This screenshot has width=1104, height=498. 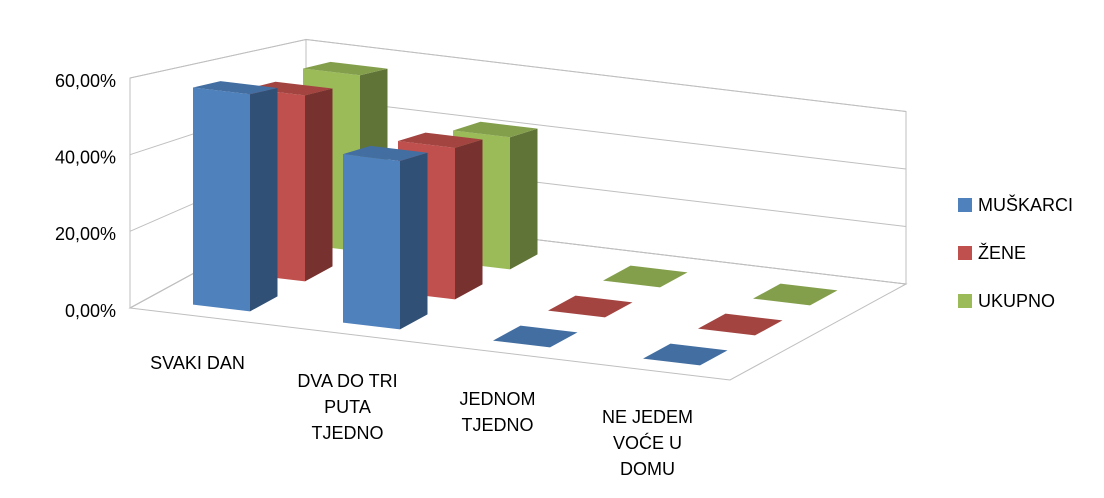 What do you see at coordinates (90, 311) in the screenshot?
I see `y-tick-label: 0,00%` at bounding box center [90, 311].